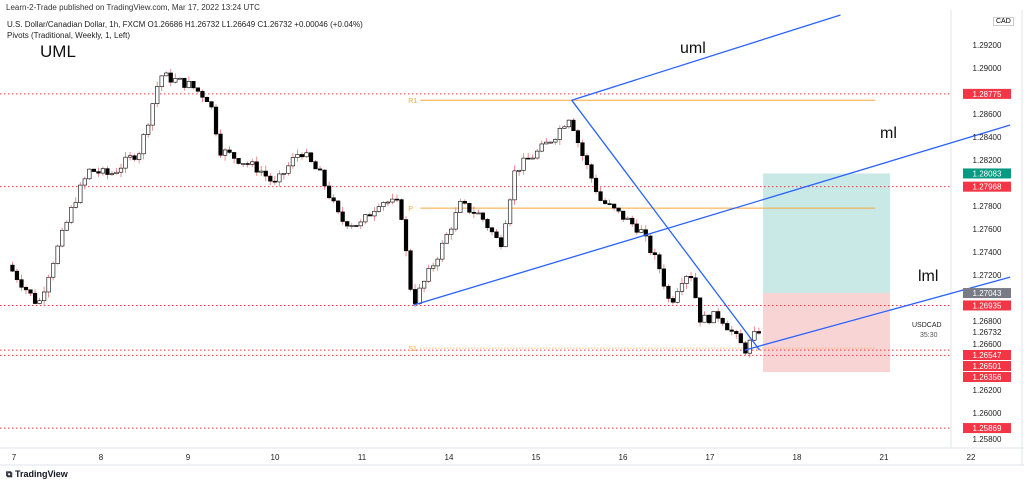 The width and height of the screenshot is (1024, 485). I want to click on price-tick-label: 1.28600, so click(987, 114).